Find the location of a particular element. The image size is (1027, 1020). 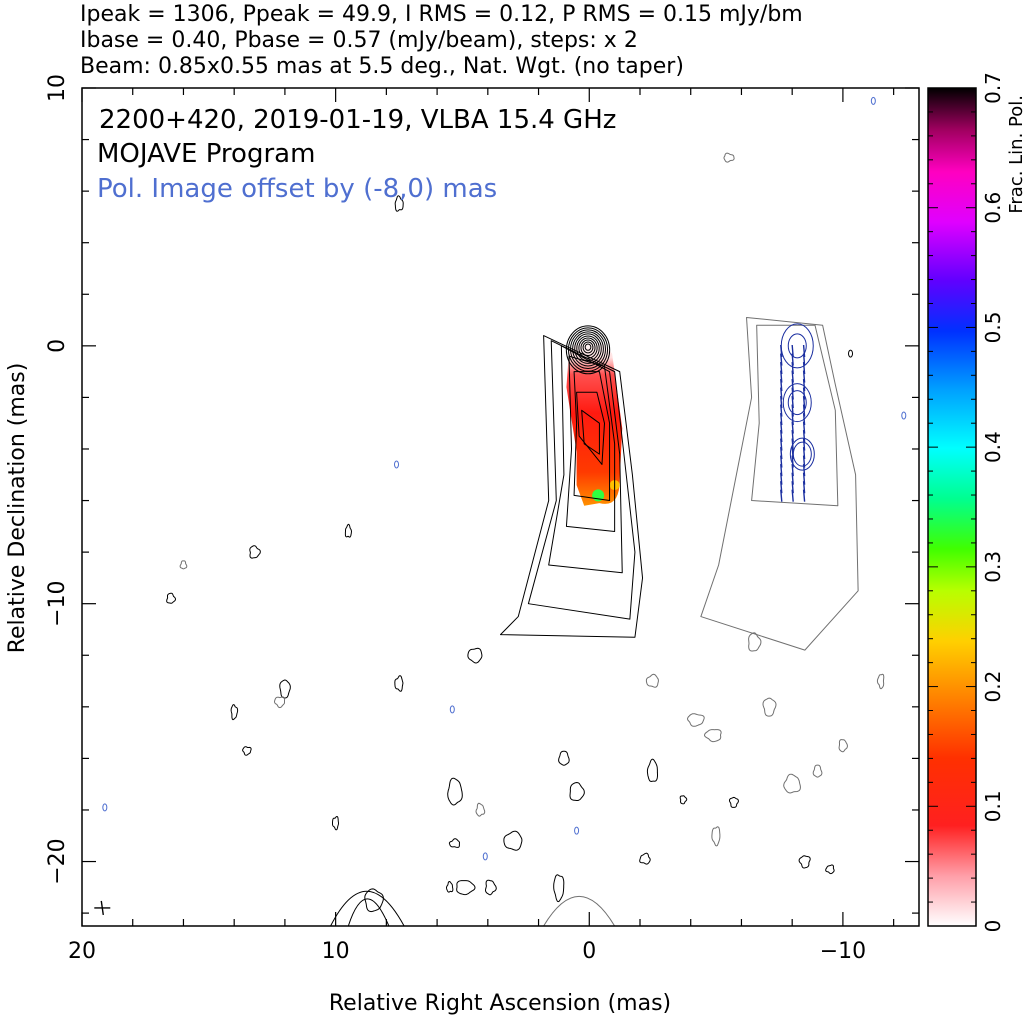

beam-marker is located at coordinates (102, 908).